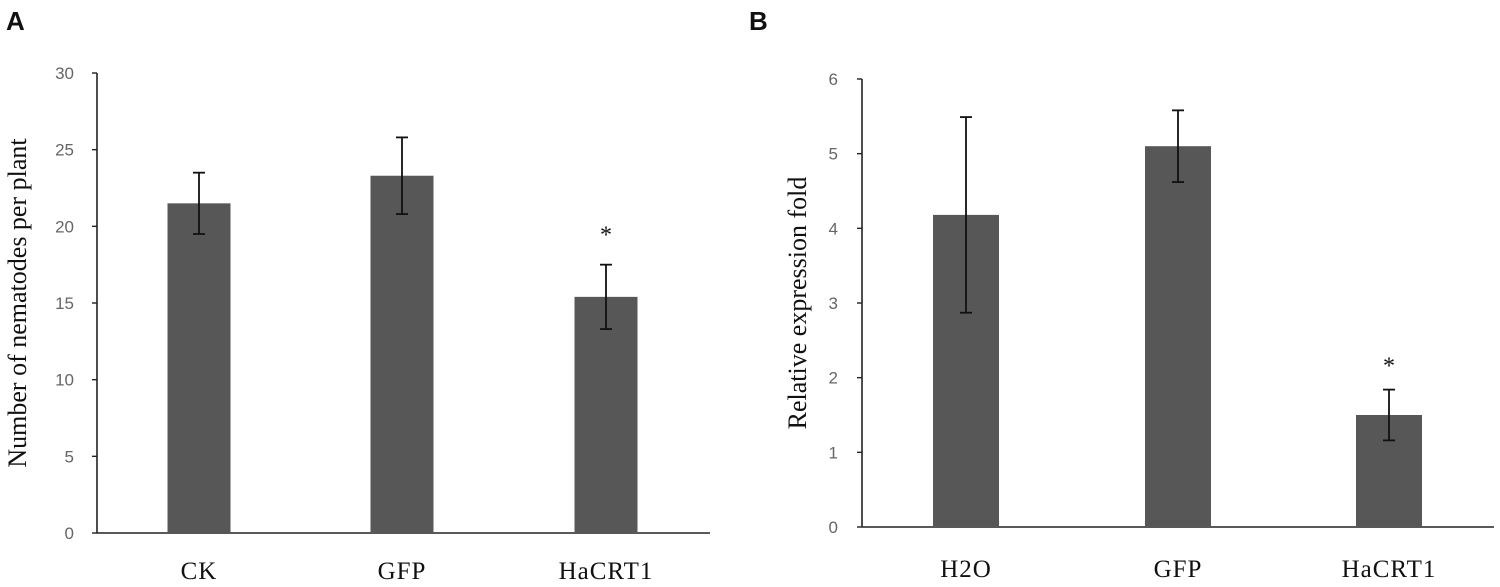 The image size is (1500, 587). Describe the element at coordinates (833, 378) in the screenshot. I see `y-tick-label: 2` at that location.